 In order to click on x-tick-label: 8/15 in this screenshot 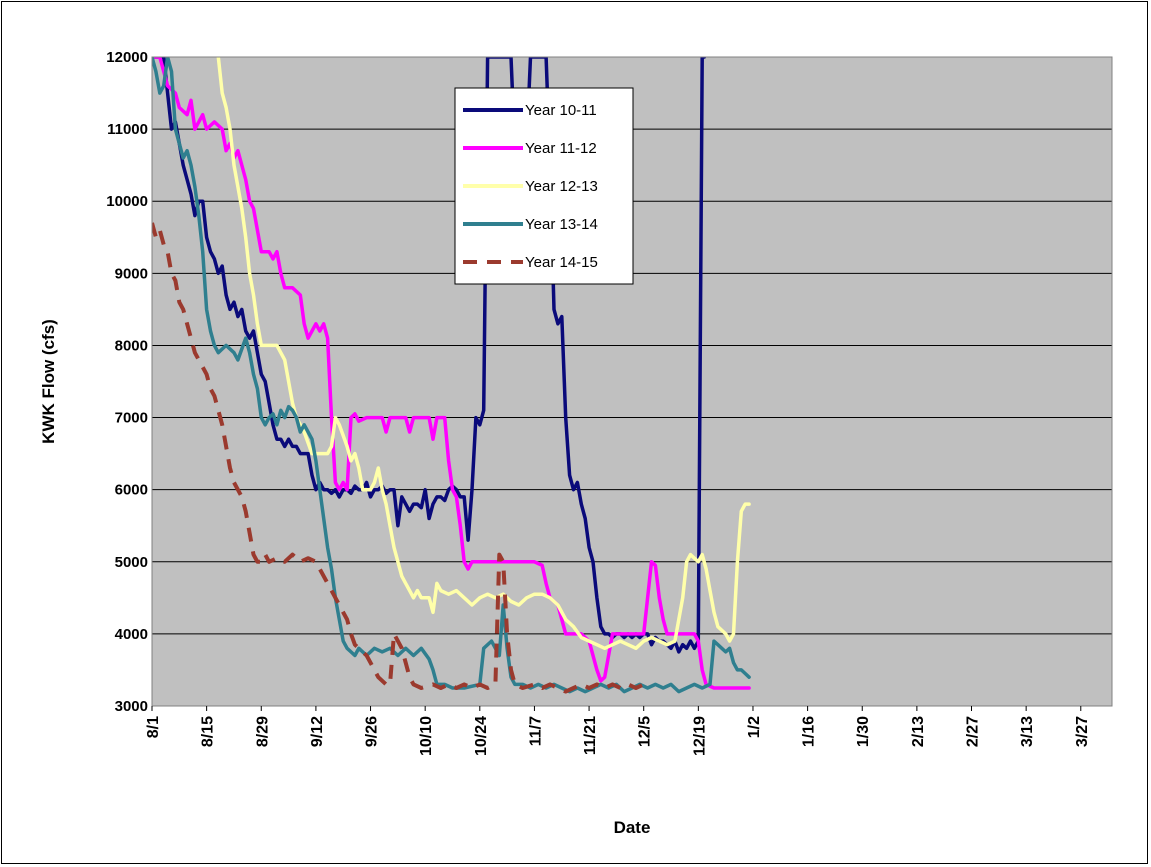, I will do `click(208, 731)`.